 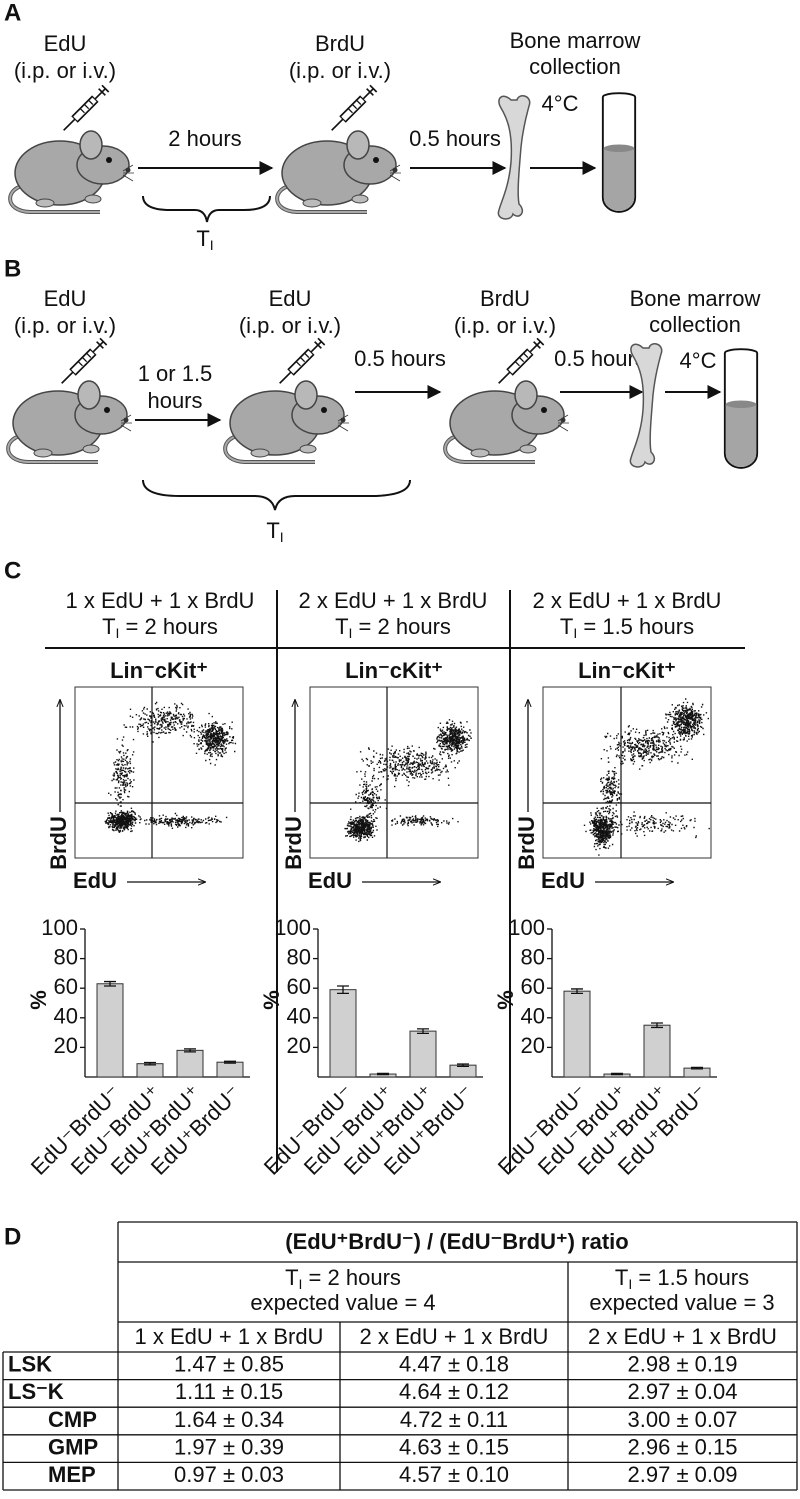 I want to click on interval: hours, so click(x=174, y=400).